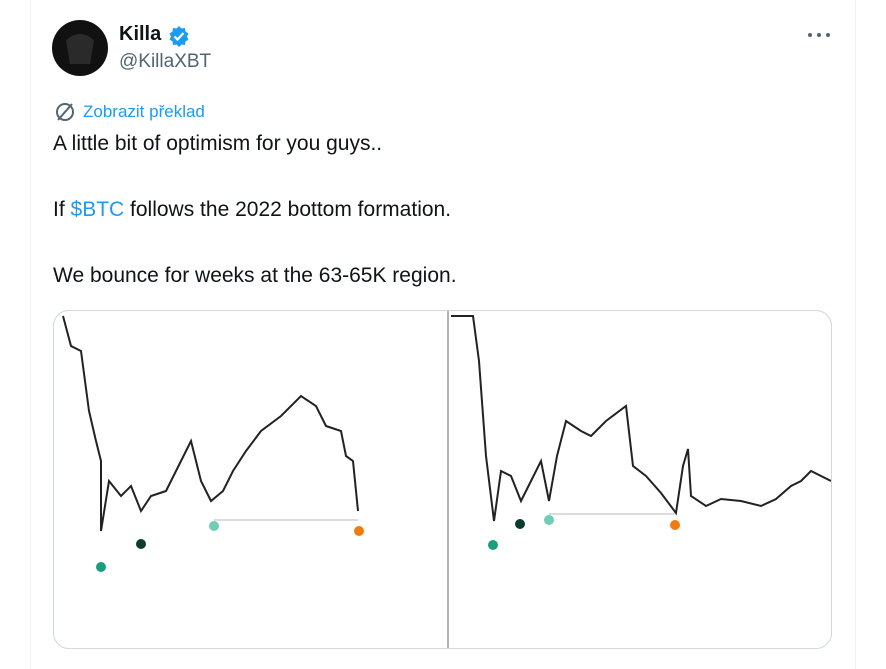 The height and width of the screenshot is (669, 886). I want to click on author-handle: @KillaXBT, so click(165, 61).